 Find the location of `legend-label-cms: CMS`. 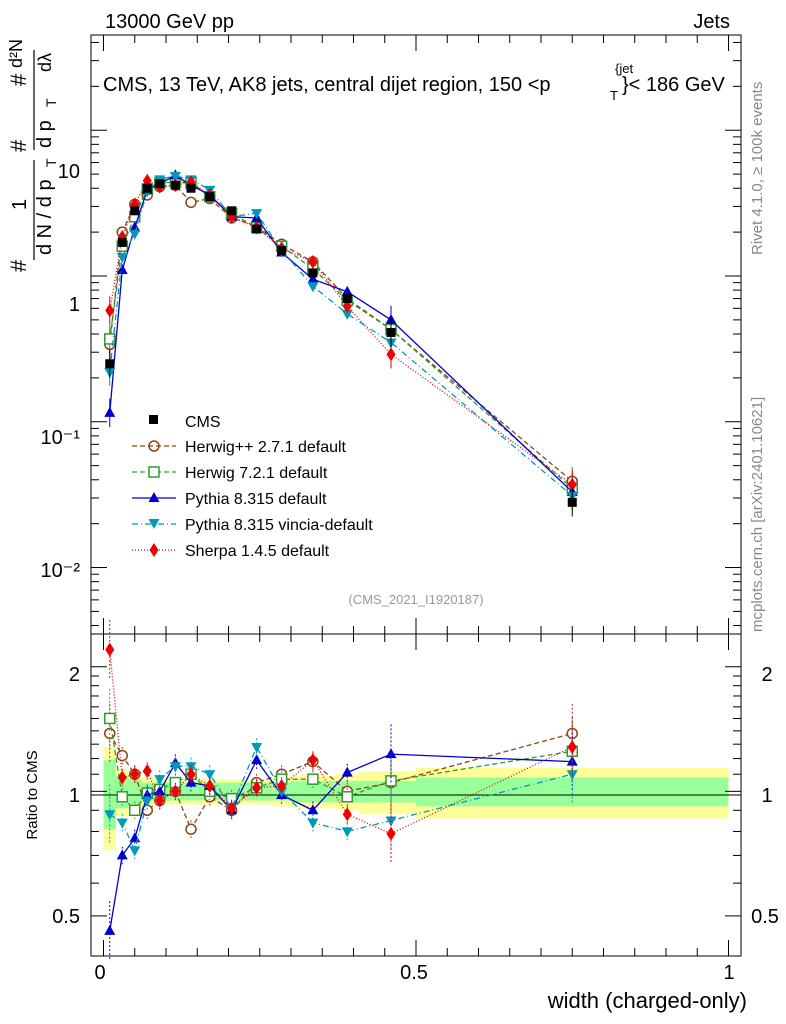

legend-label-cms: CMS is located at coordinates (203, 422).